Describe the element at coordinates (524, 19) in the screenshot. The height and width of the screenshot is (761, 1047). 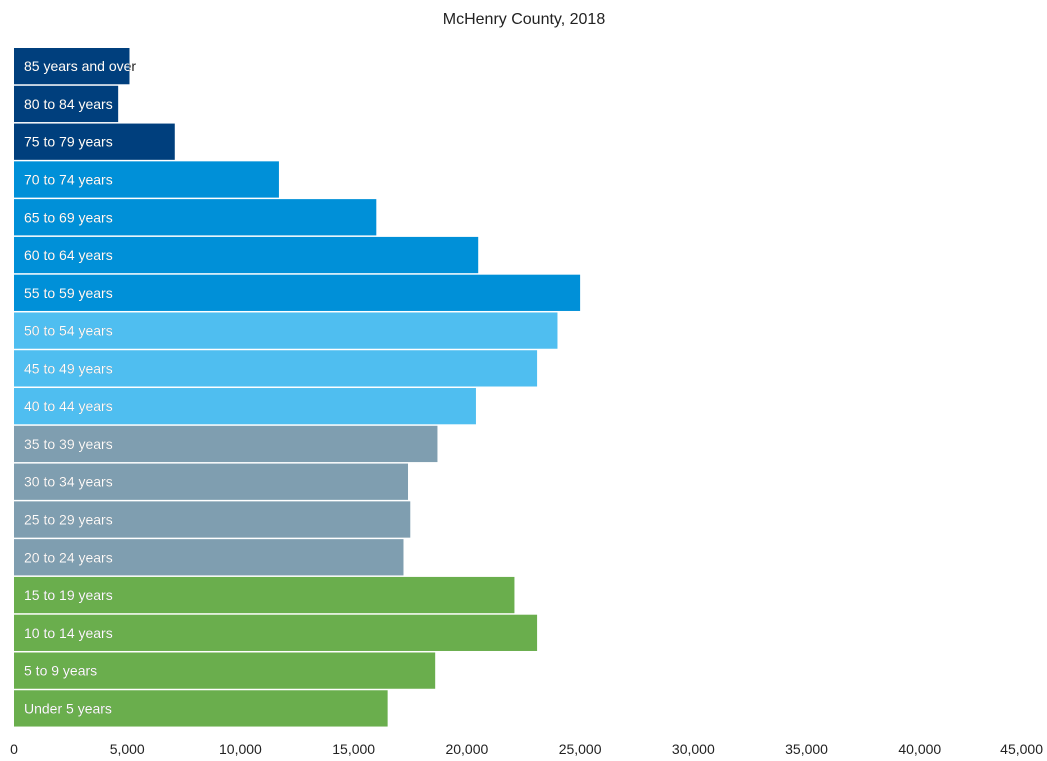
I see `chart-title: McHenry County, 2018` at that location.